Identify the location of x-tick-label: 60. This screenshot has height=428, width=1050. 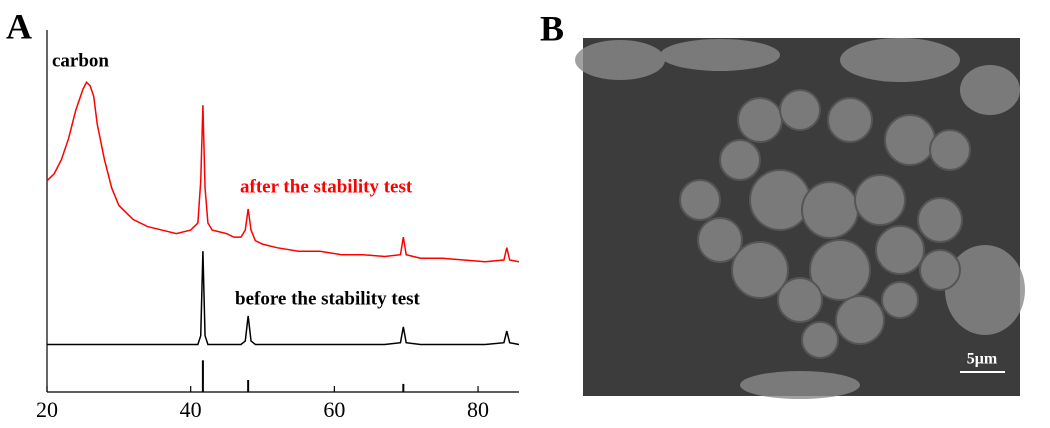
(334, 409).